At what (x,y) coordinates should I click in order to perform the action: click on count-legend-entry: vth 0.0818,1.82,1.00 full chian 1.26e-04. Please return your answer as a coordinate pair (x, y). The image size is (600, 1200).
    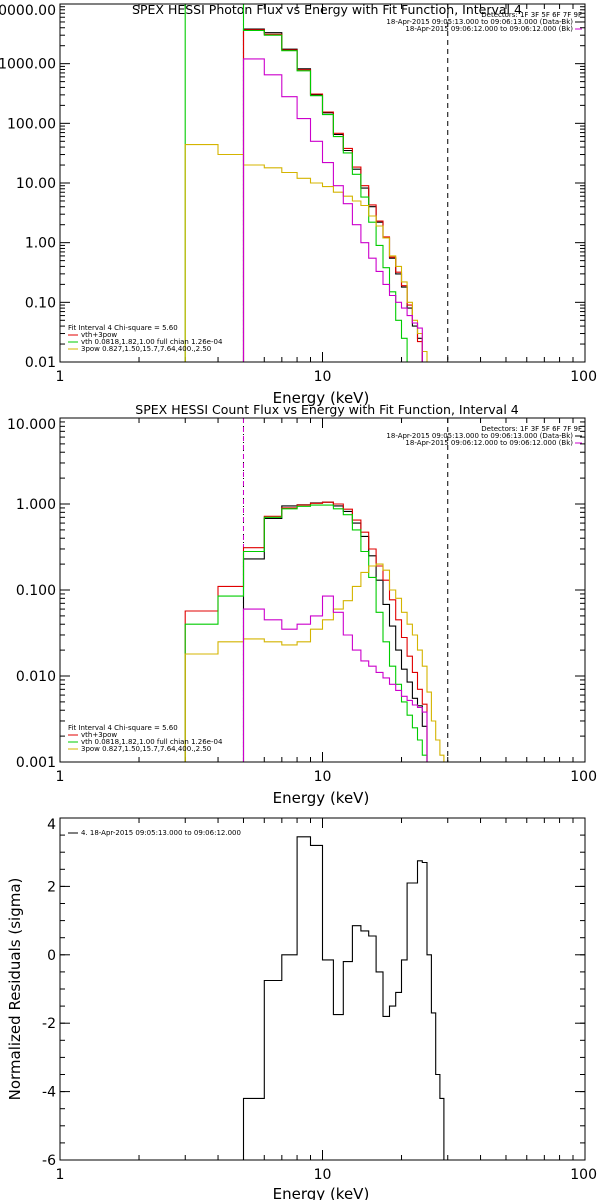
    Looking at the image, I should click on (152, 742).